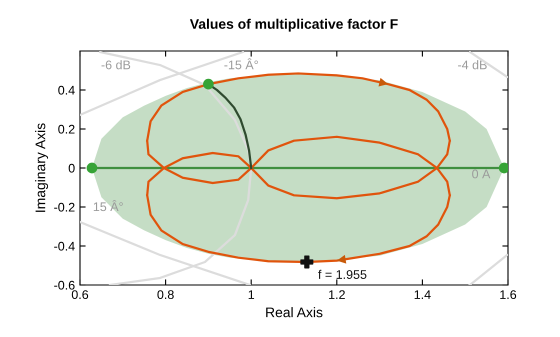 Image resolution: width=560 pixels, height=337 pixels. What do you see at coordinates (422, 294) in the screenshot?
I see `x-tick-label: 1.4` at bounding box center [422, 294].